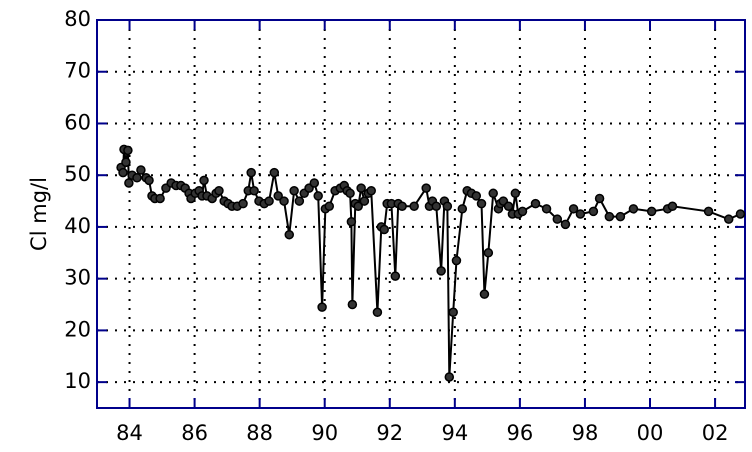  What do you see at coordinates (585, 433) in the screenshot?
I see `x-tick-label: 98` at bounding box center [585, 433].